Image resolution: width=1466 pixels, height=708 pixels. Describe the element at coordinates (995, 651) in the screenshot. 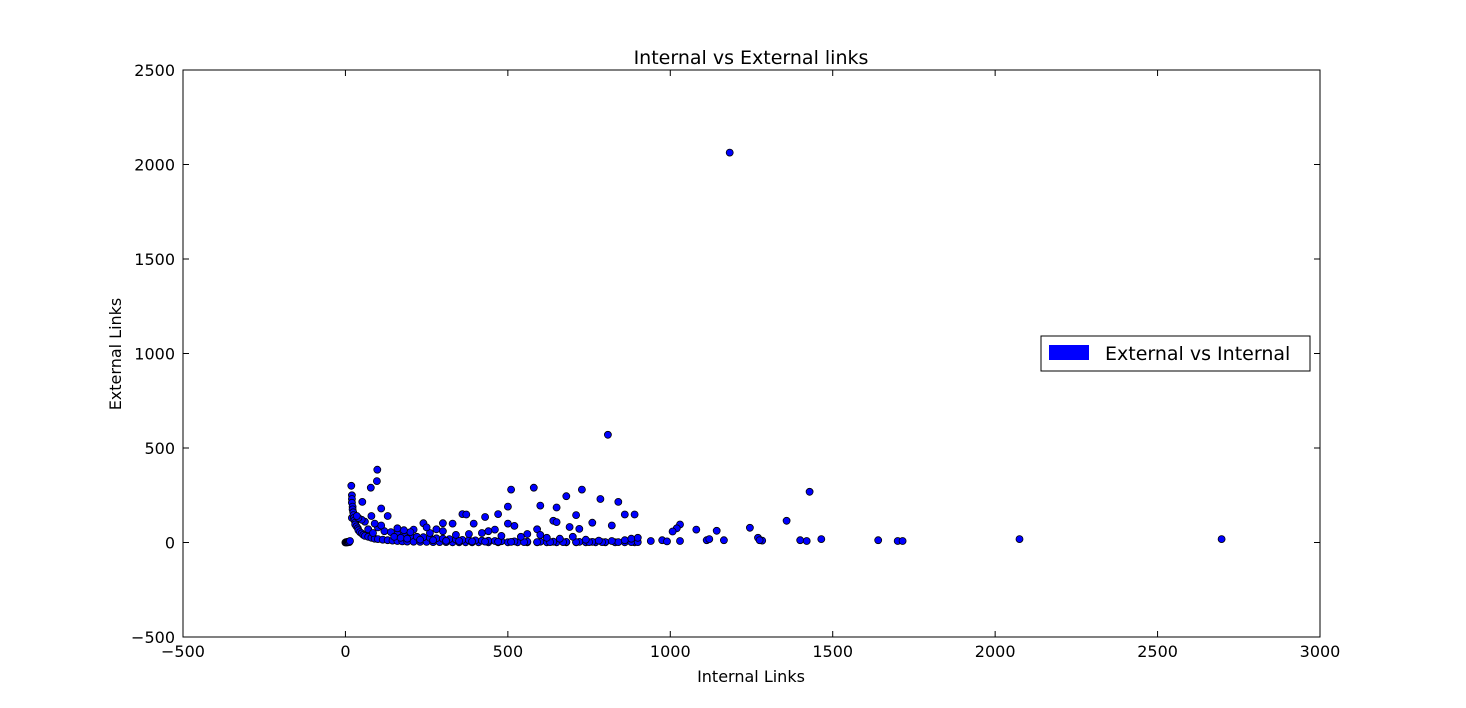

I see `x-tick-label: 2000` at that location.